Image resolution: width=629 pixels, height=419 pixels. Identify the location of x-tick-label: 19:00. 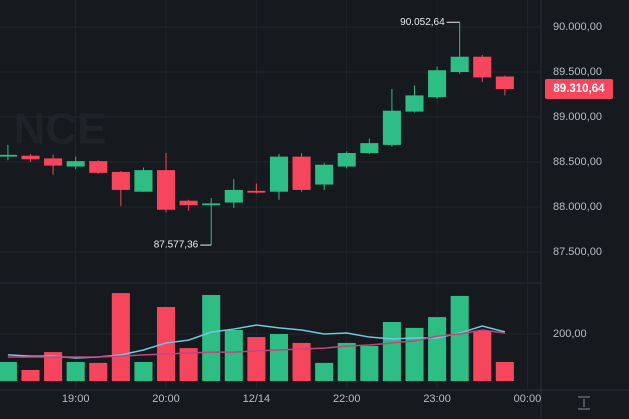
(76, 399).